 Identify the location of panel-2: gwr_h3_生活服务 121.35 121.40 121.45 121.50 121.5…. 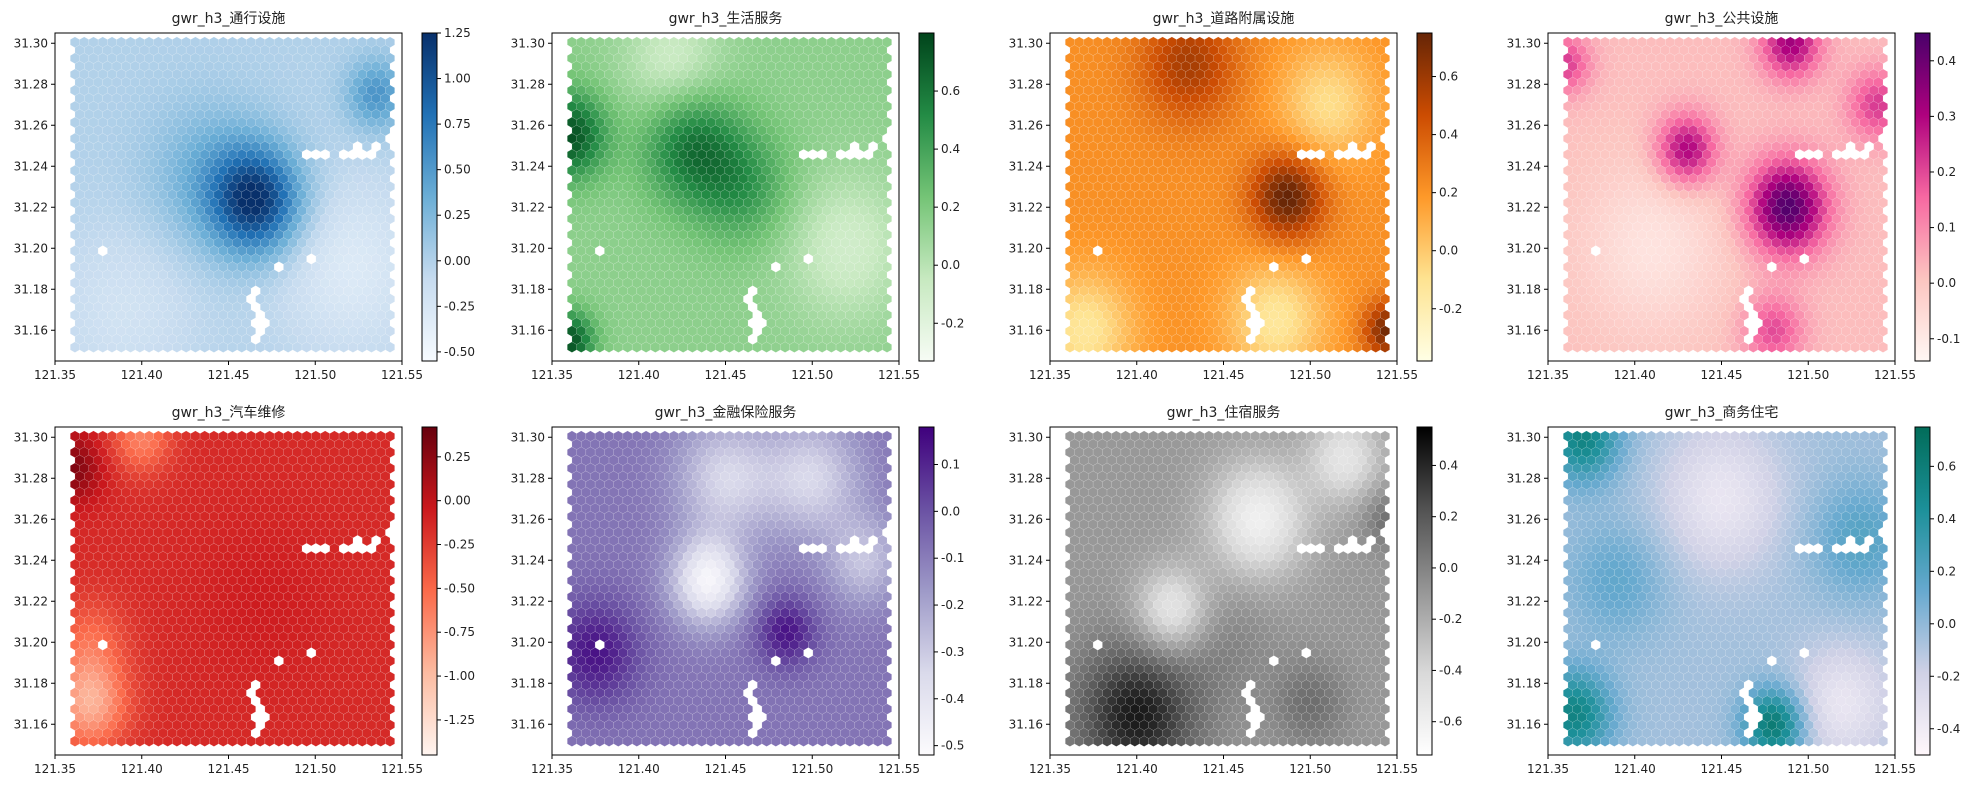
(738, 196).